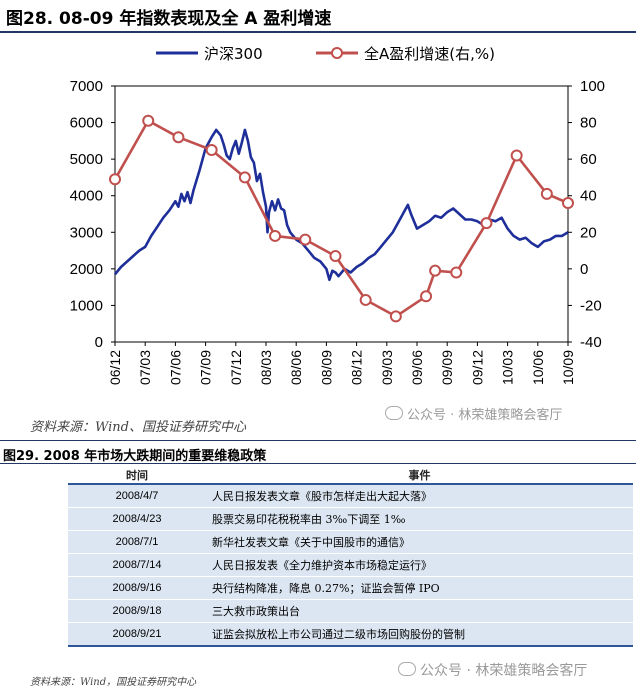 Image resolution: width=640 pixels, height=695 pixels. Describe the element at coordinates (429, 54) in the screenshot. I see `legend-label-2: 全A盈利增速(右,%)` at that location.